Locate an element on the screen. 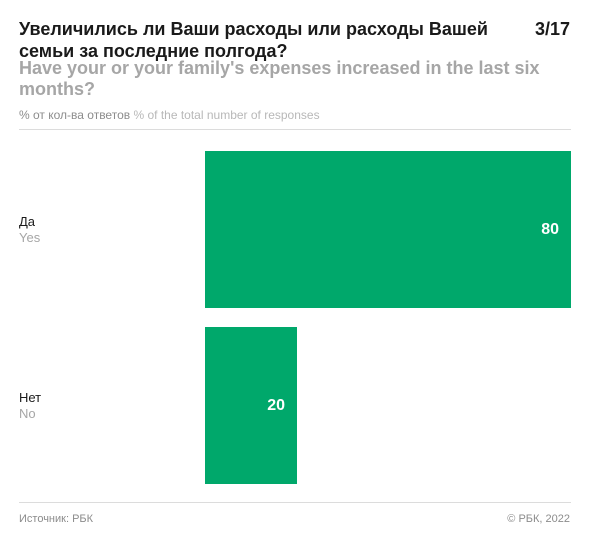 This screenshot has width=590, height=546. units-note-en: % of the total number of responses is located at coordinates (226, 115).